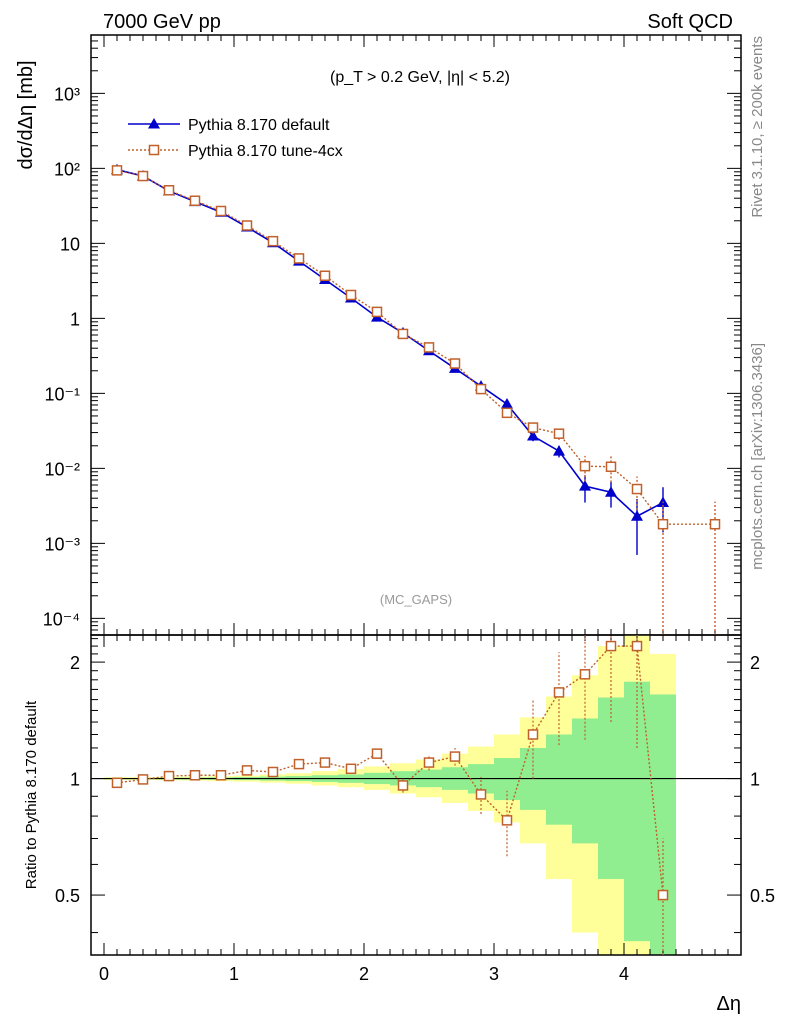  I want to click on x-tick-label: 3, so click(494, 974).